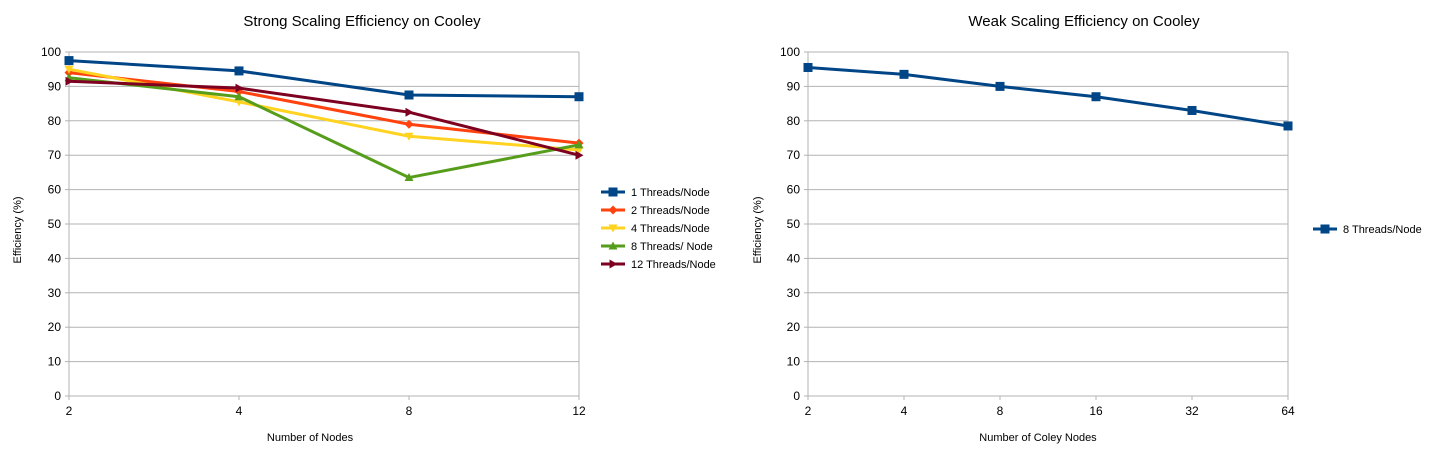  I want to click on weak-chart-x-ticks: 2 4 8 16 32 64, so click(1050, 411).